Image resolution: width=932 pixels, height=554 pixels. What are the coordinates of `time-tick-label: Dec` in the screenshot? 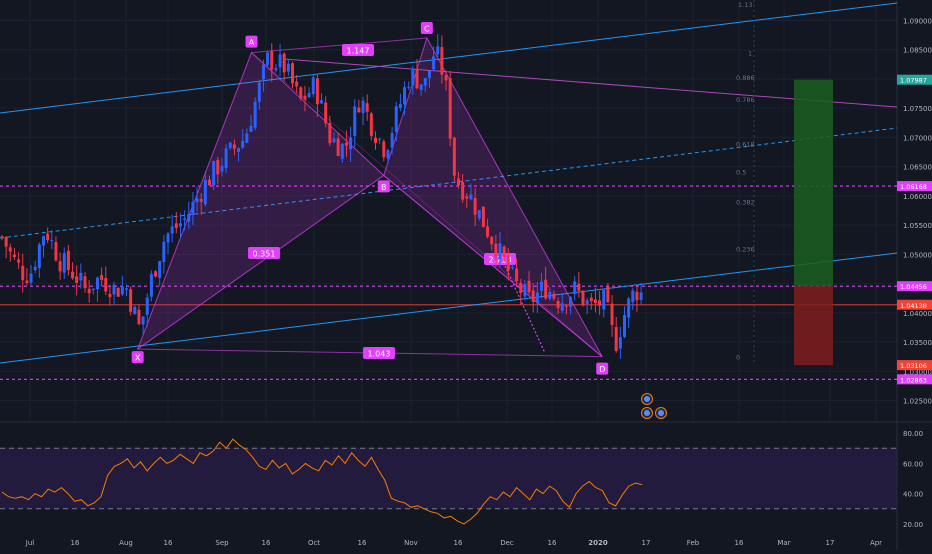 It's located at (507, 543).